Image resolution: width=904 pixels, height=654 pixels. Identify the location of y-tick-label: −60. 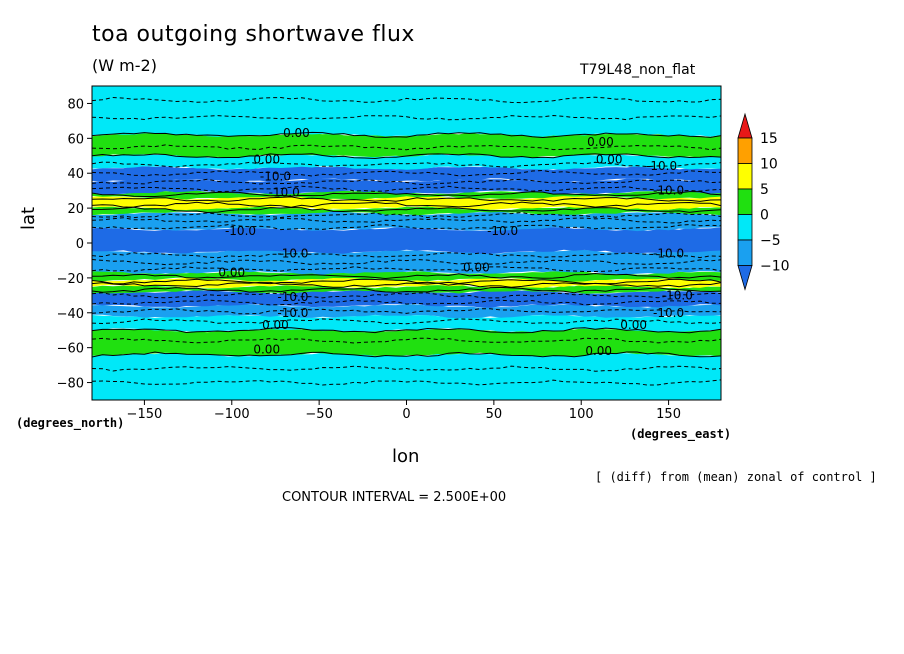
(70, 349).